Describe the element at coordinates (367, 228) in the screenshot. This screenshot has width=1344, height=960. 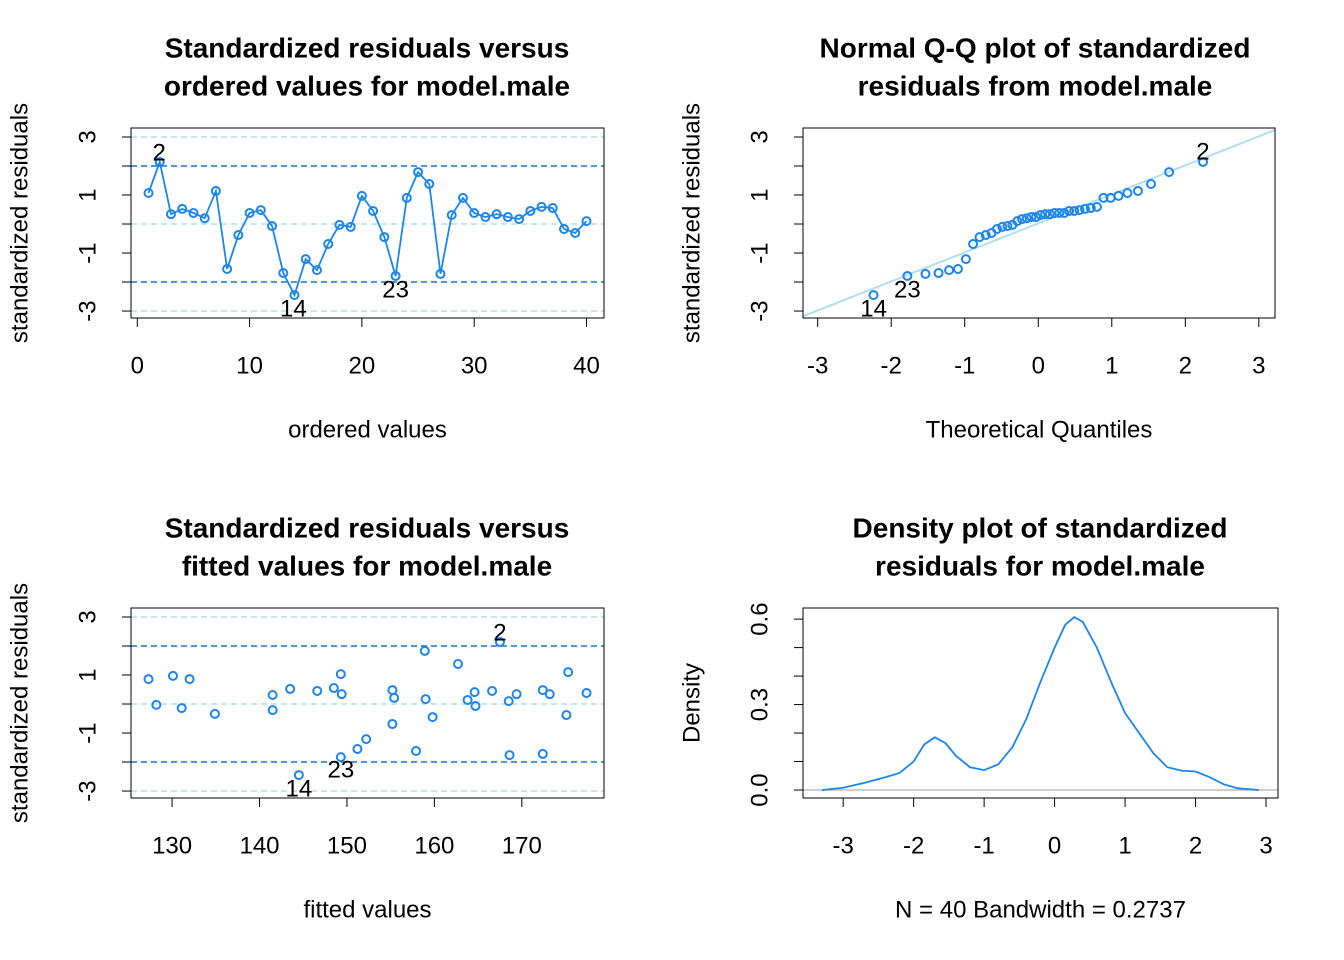
I see `series-line` at that location.